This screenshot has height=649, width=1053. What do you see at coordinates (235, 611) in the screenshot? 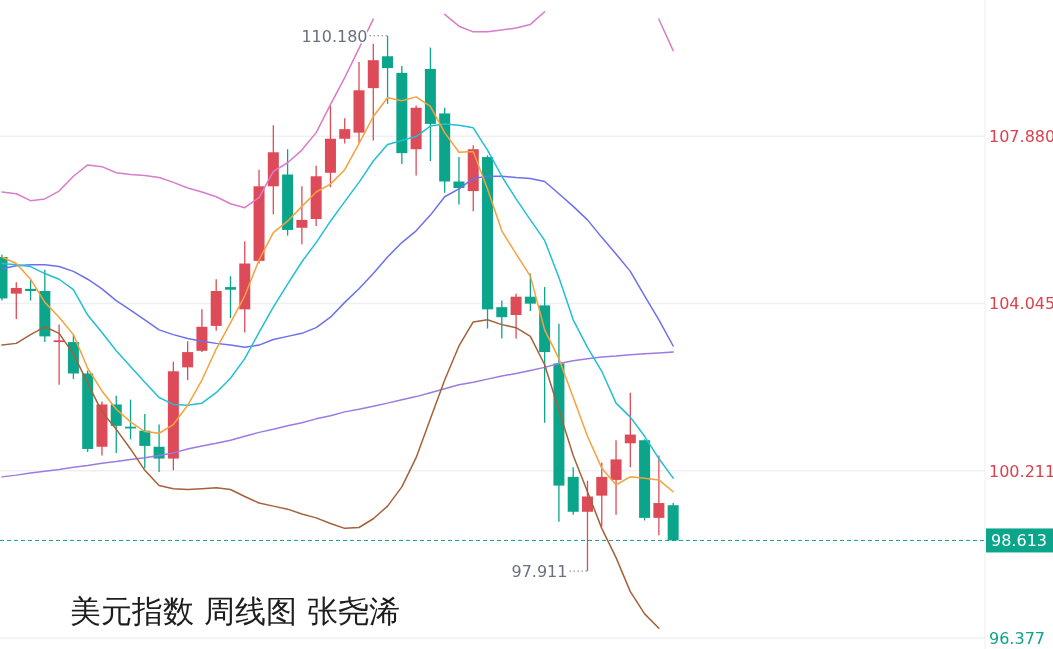
I see `text: 美元指数 周线图 张尧浠` at bounding box center [235, 611].